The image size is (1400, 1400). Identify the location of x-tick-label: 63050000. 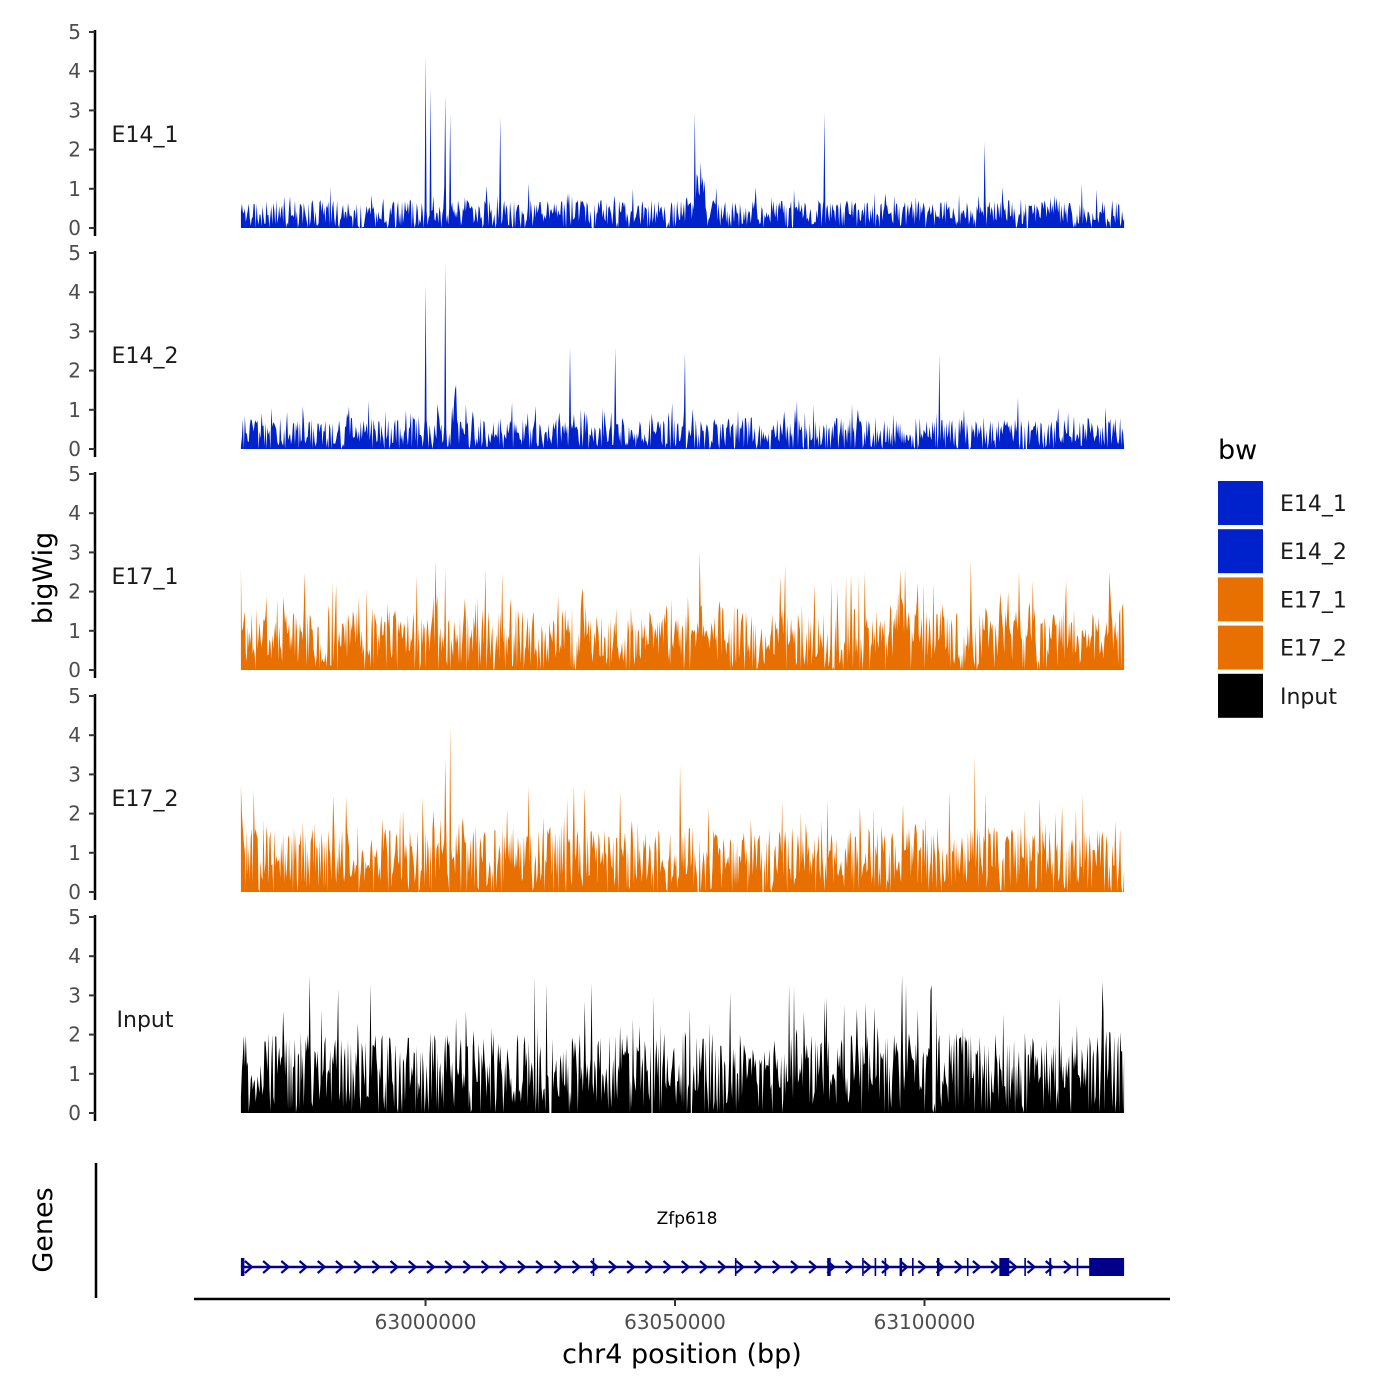
(675, 1322).